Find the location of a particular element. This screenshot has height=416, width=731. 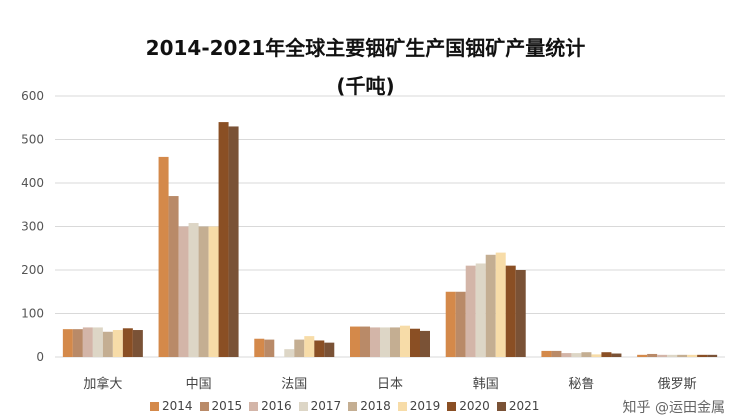

y-tick-label: 200 is located at coordinates (32, 270).